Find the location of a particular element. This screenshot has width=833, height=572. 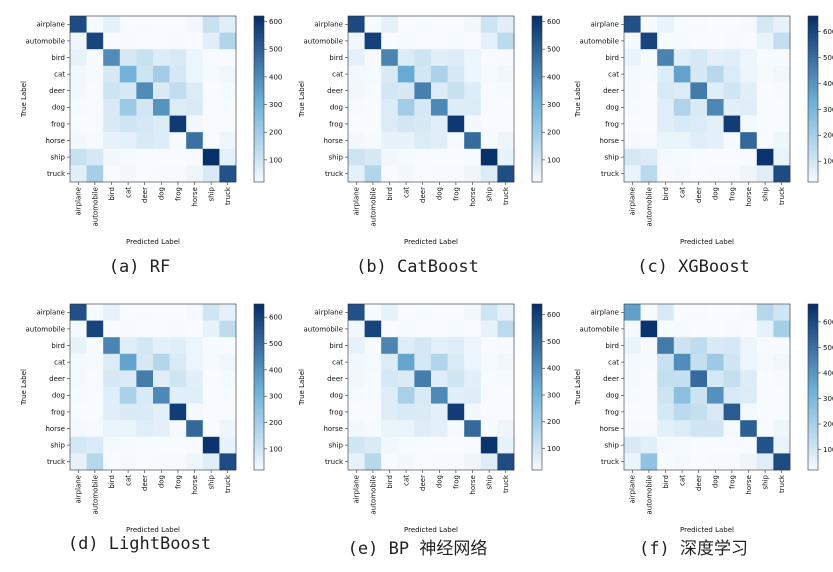

colorbar-tick-label: 400 is located at coordinates (275, 370).